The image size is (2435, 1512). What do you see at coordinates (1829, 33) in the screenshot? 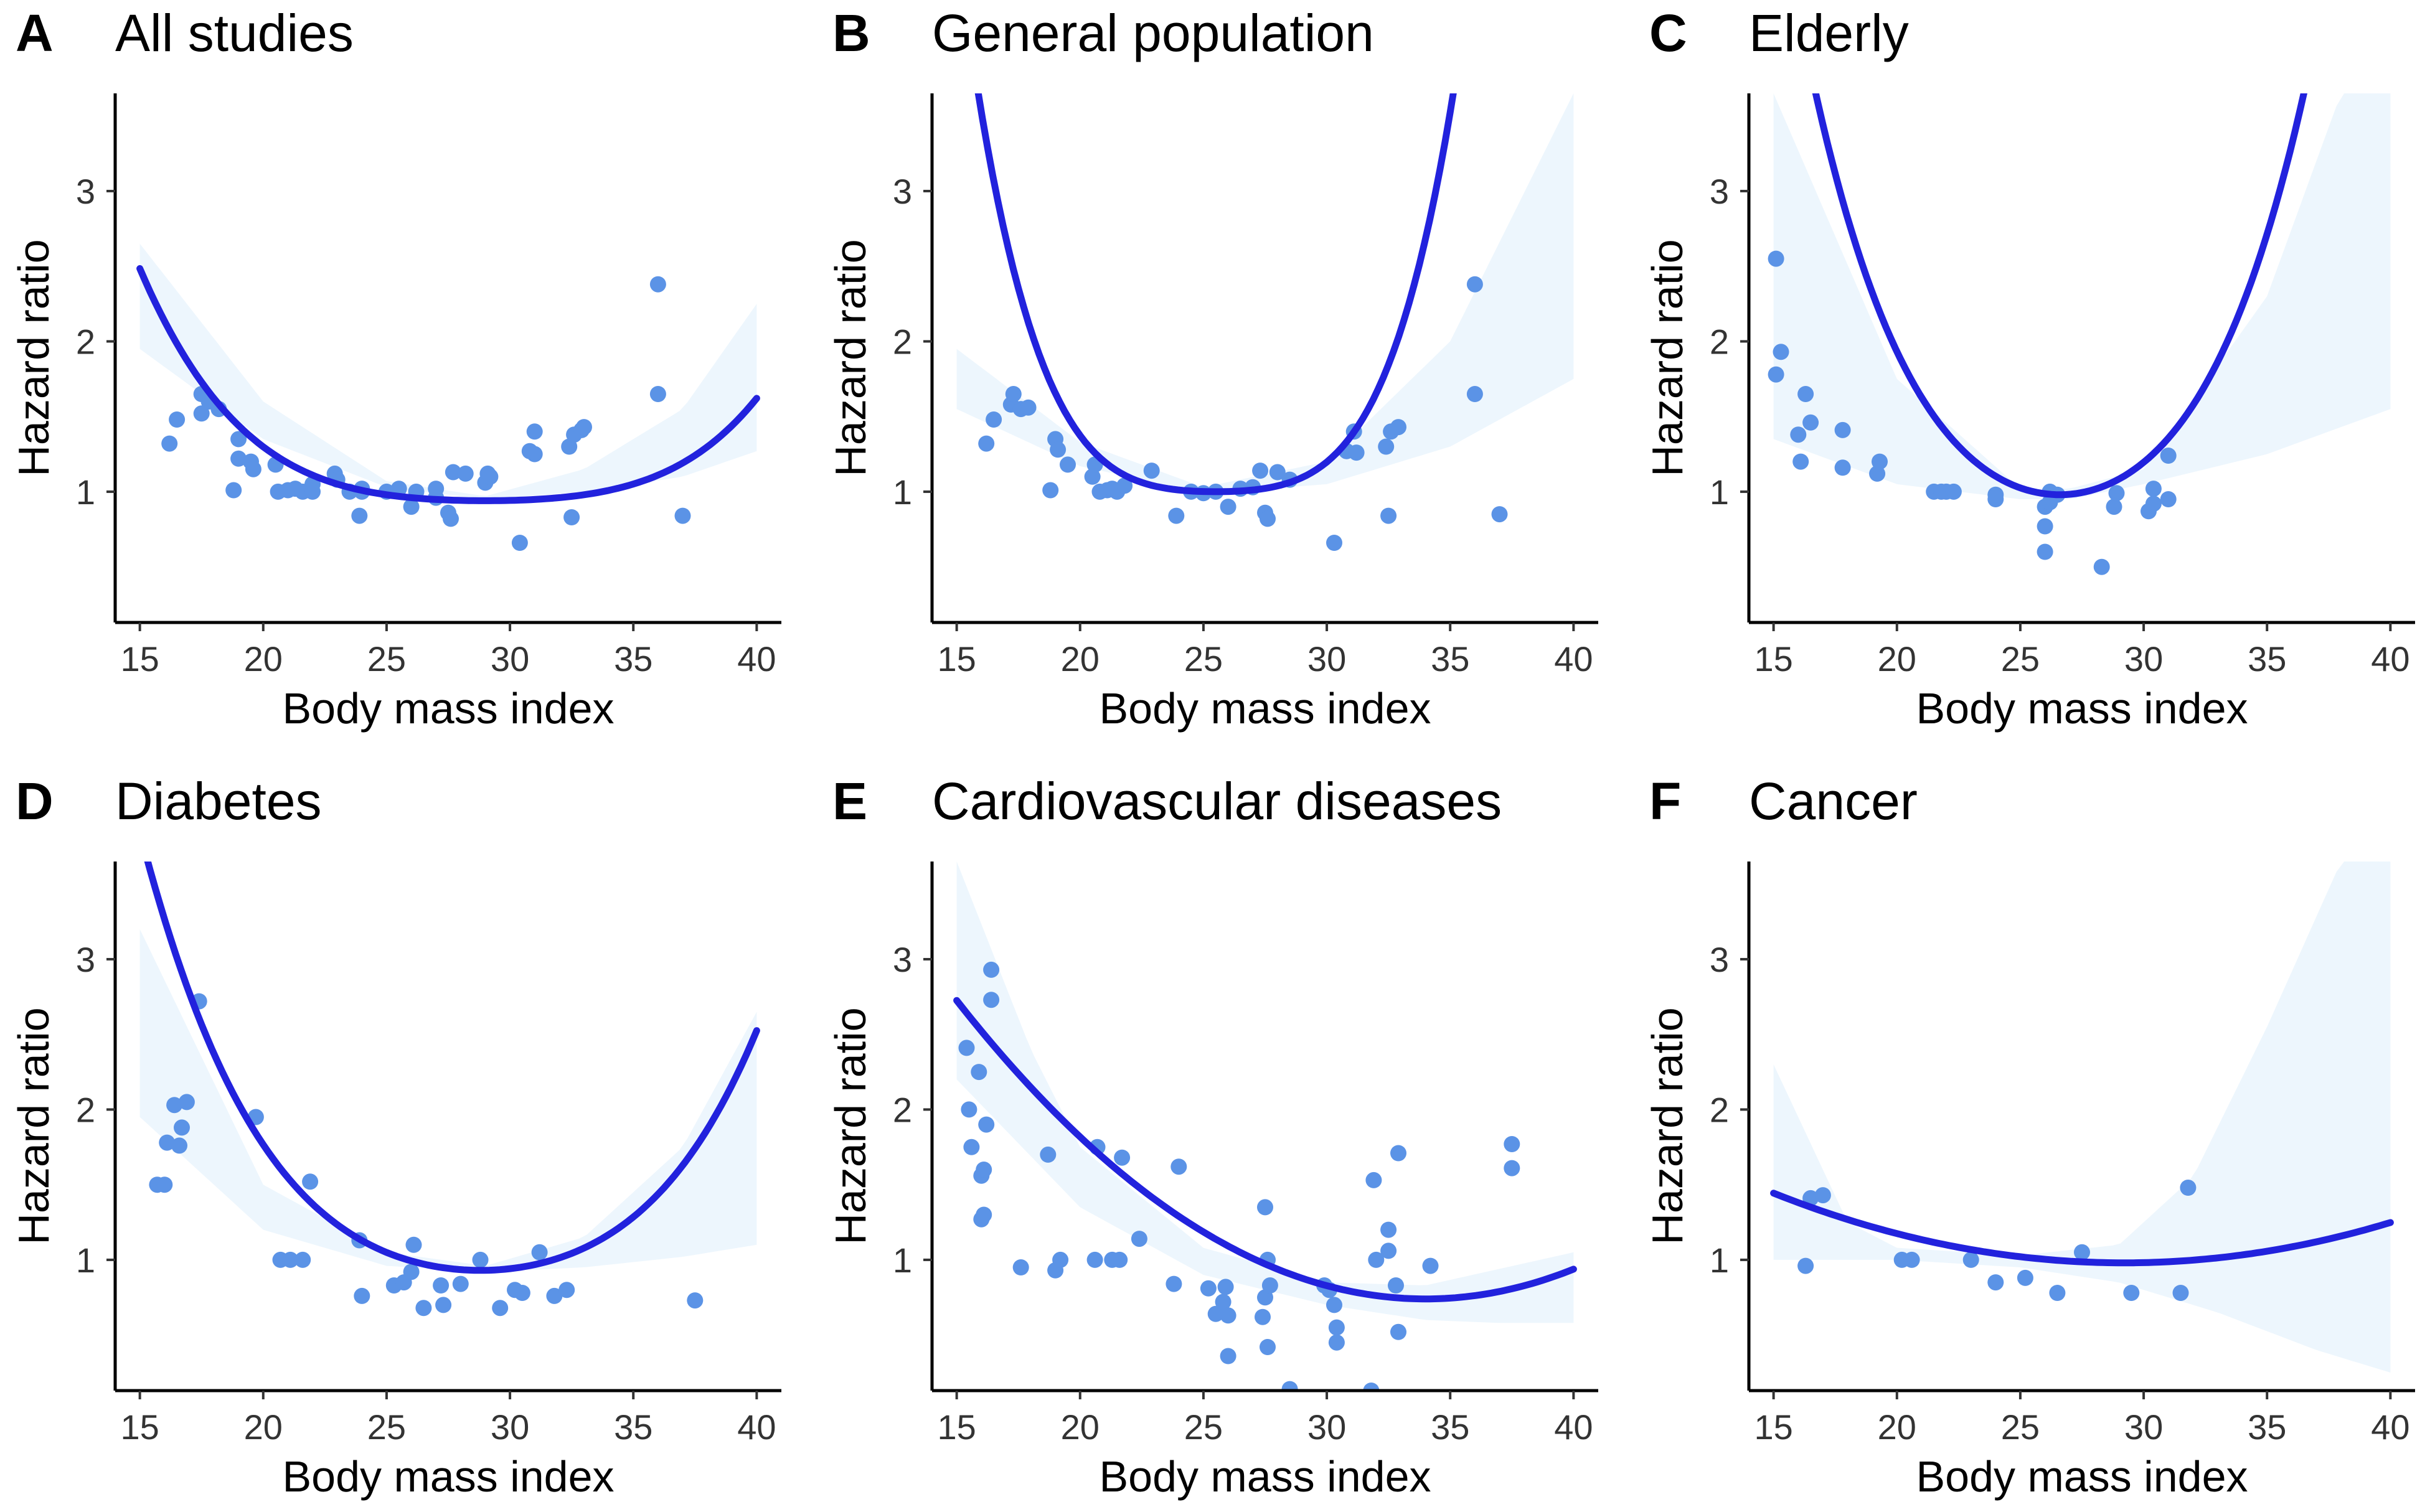
I see `panel-title: Elderly` at bounding box center [1829, 33].